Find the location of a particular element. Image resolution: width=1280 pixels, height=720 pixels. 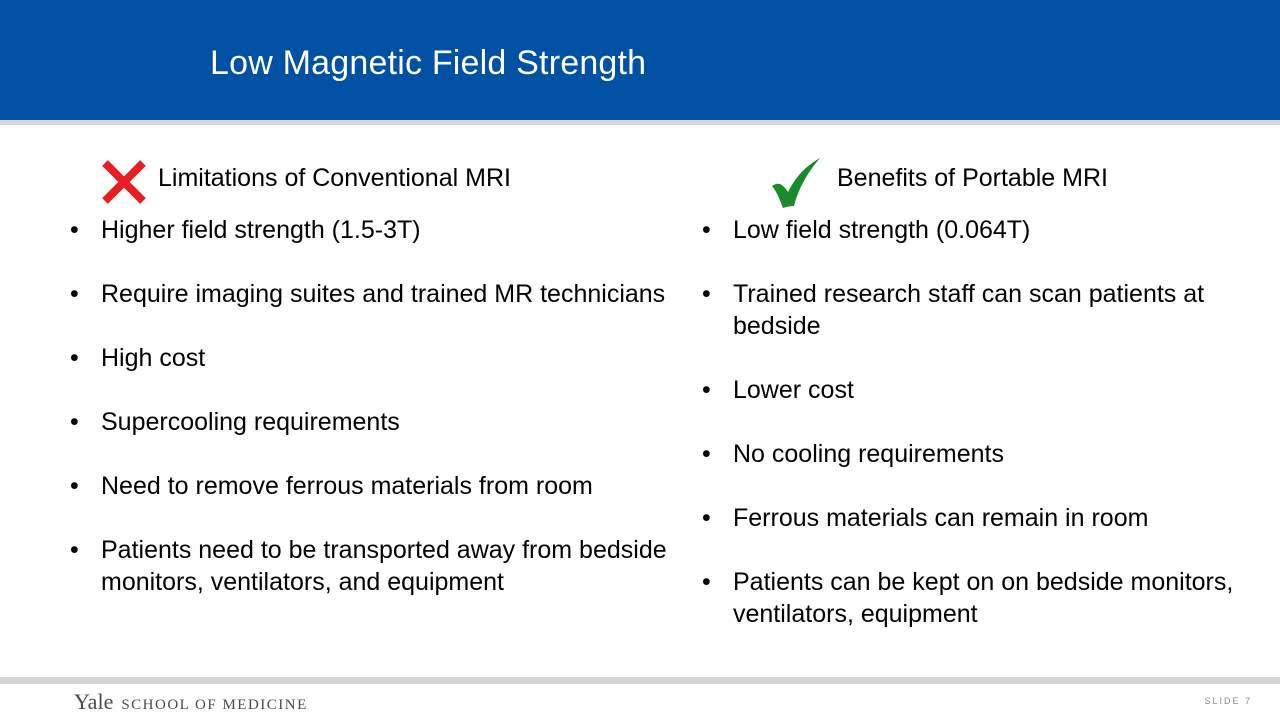

right-column-heading: Benefits of Portable MRI is located at coordinates (972, 178).